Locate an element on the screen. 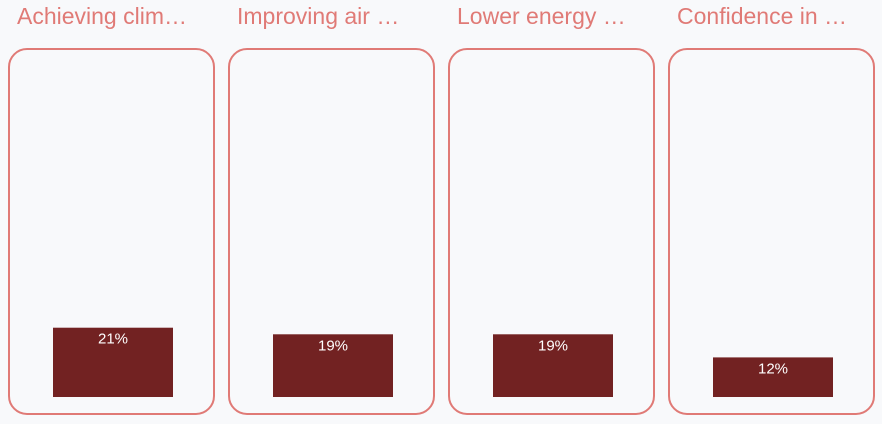 Image resolution: width=882 pixels, height=424 pixels. value-label: 12% is located at coordinates (773, 368).